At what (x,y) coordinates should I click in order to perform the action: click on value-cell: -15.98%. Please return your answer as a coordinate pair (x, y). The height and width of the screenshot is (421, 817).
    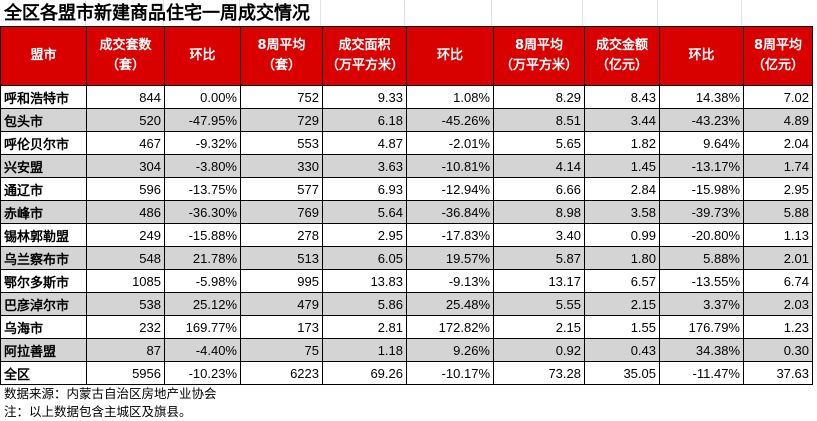
    Looking at the image, I should click on (701, 189).